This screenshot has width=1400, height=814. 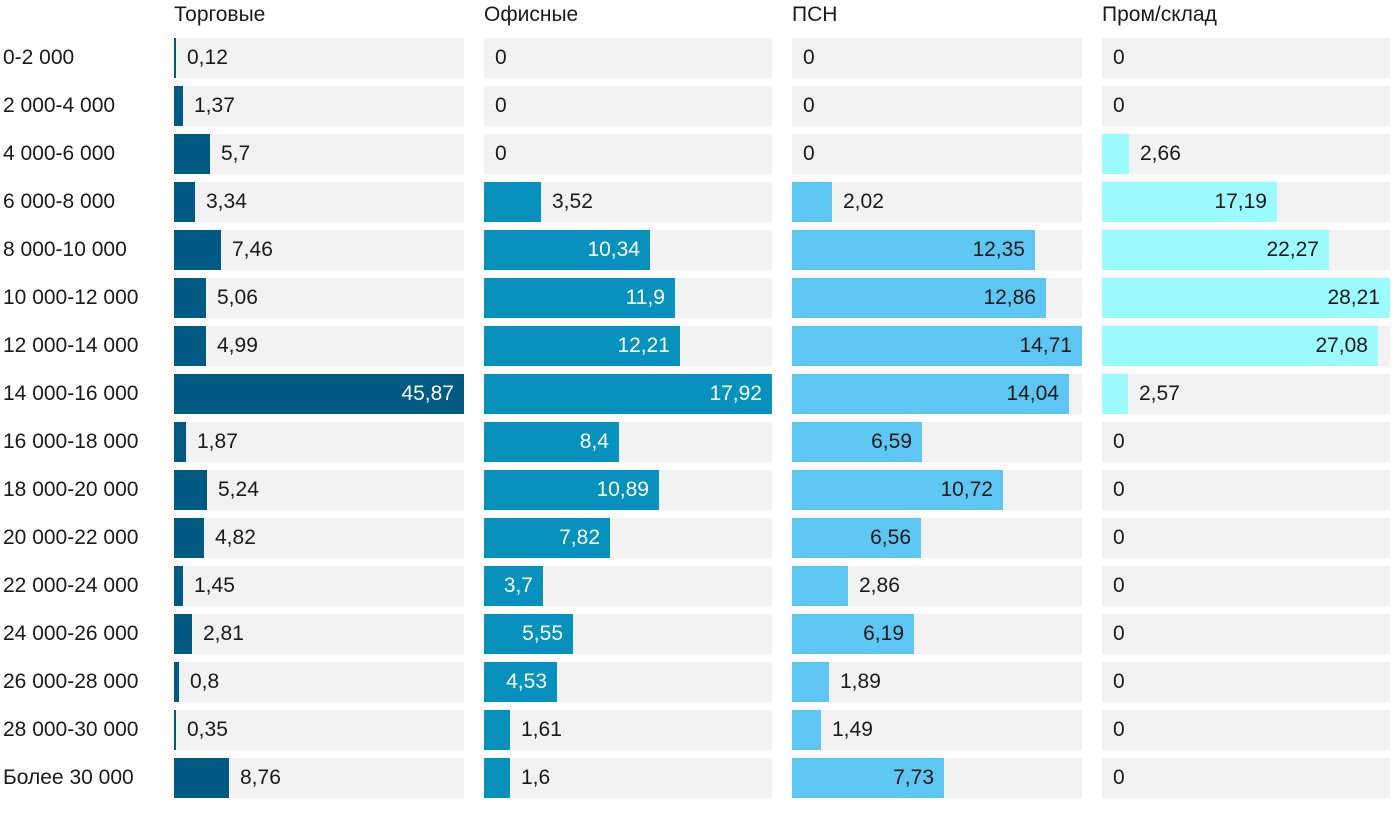 I want to click on data-label: 8,76, so click(x=260, y=777).